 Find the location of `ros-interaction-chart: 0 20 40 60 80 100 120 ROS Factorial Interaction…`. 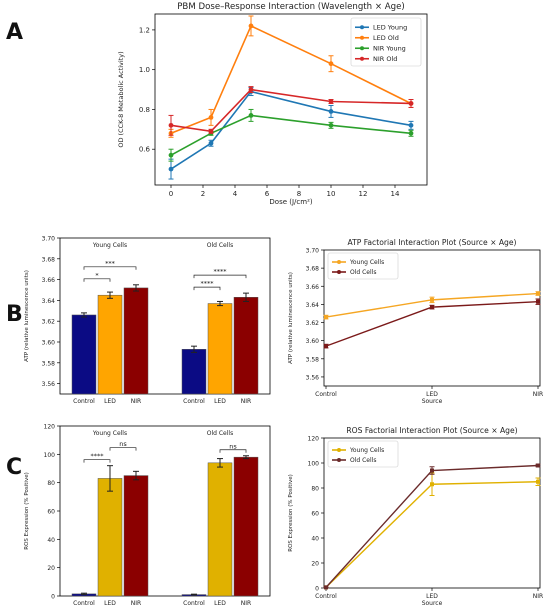

ros-interaction-chart: 0 20 40 60 80 100 120 ROS Factorial Interaction… is located at coordinates (415, 516).